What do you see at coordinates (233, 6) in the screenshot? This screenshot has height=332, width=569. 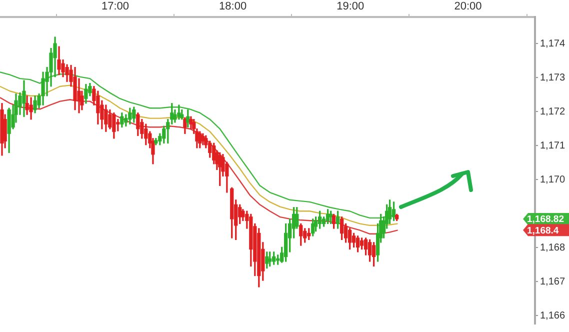 I see `x-tick-label: 18:00` at bounding box center [233, 6].